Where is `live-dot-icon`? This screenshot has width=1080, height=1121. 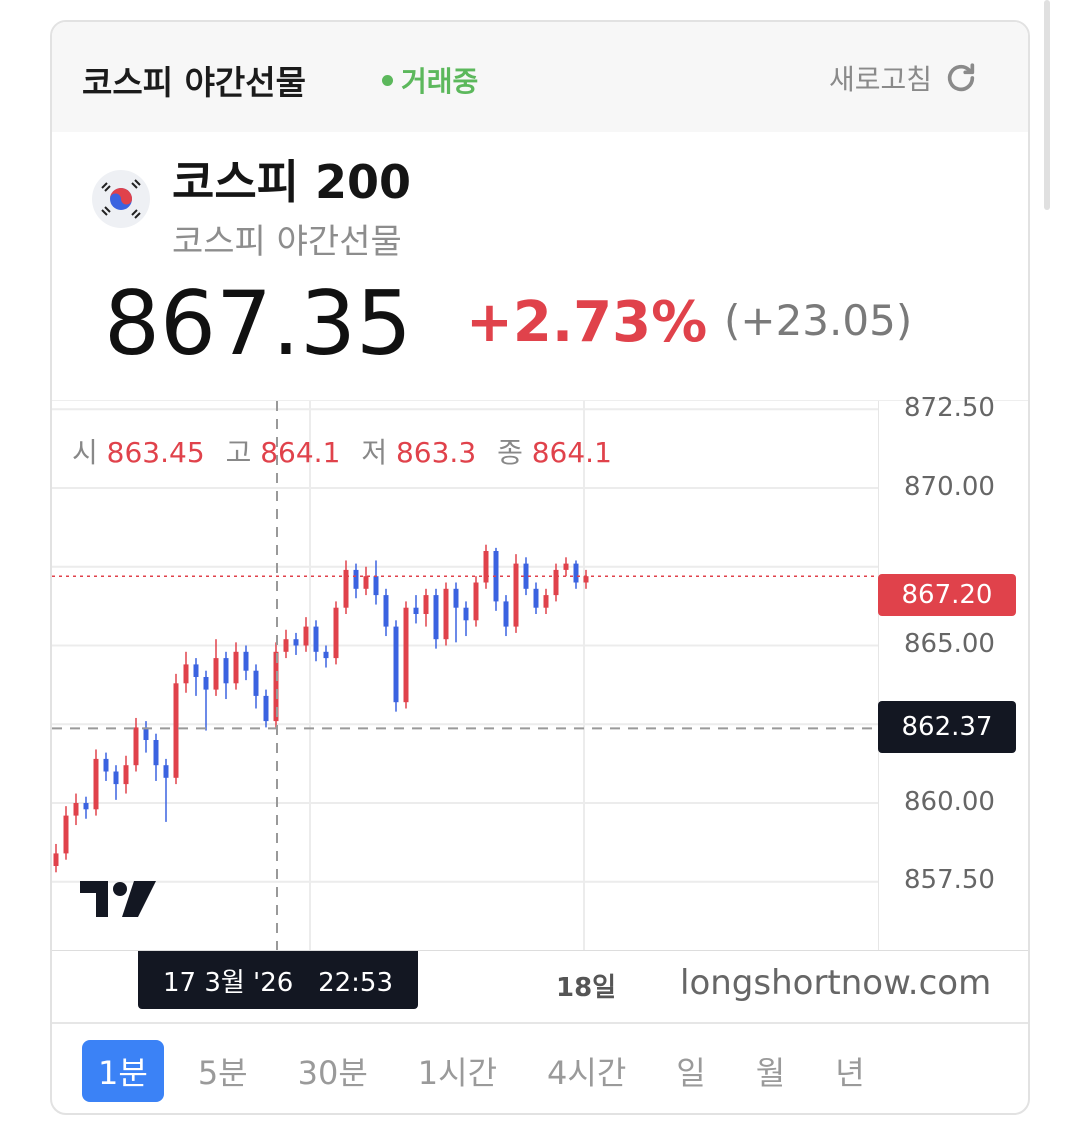
live-dot-icon is located at coordinates (387, 80).